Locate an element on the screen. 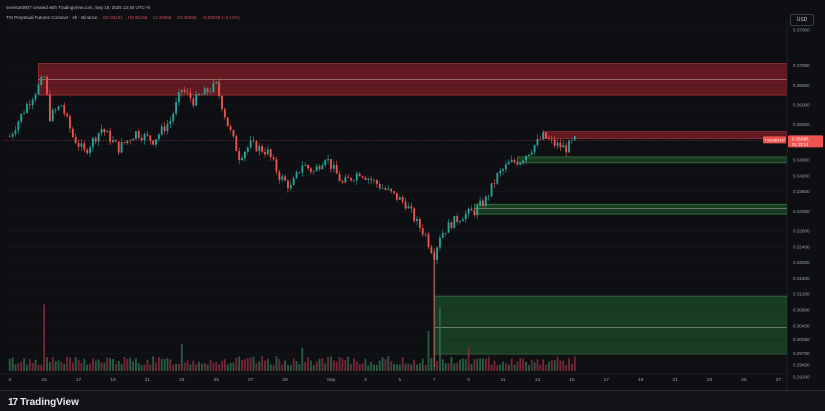 This screenshot has width=825, height=411. price-tick-label: 0.32800 is located at coordinates (801, 231).